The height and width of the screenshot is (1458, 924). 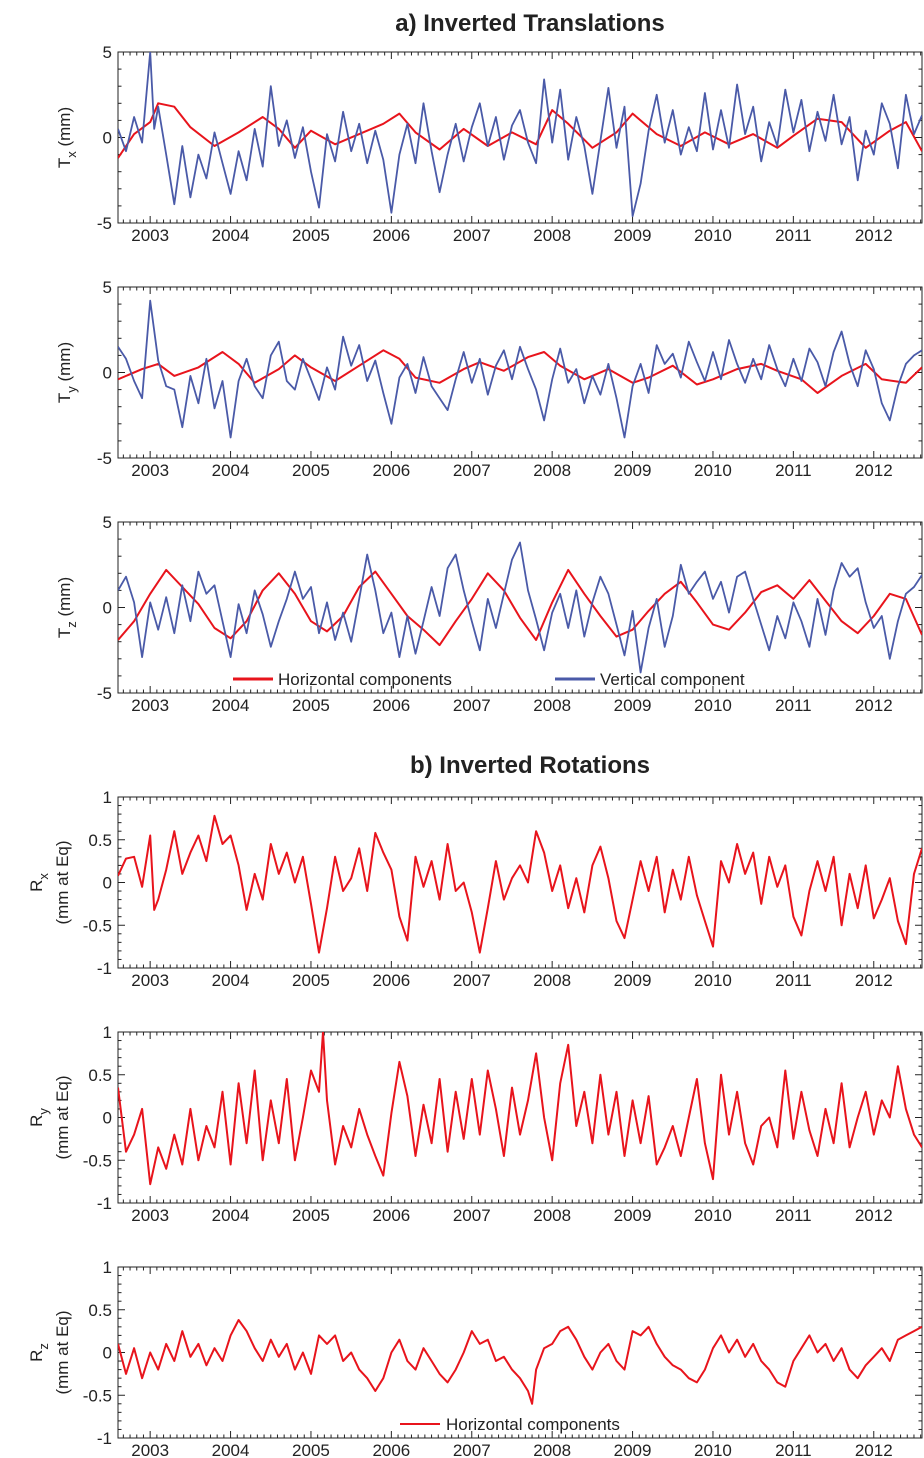 What do you see at coordinates (39, 1117) in the screenshot?
I see `y-axis-label: Ry` at bounding box center [39, 1117].